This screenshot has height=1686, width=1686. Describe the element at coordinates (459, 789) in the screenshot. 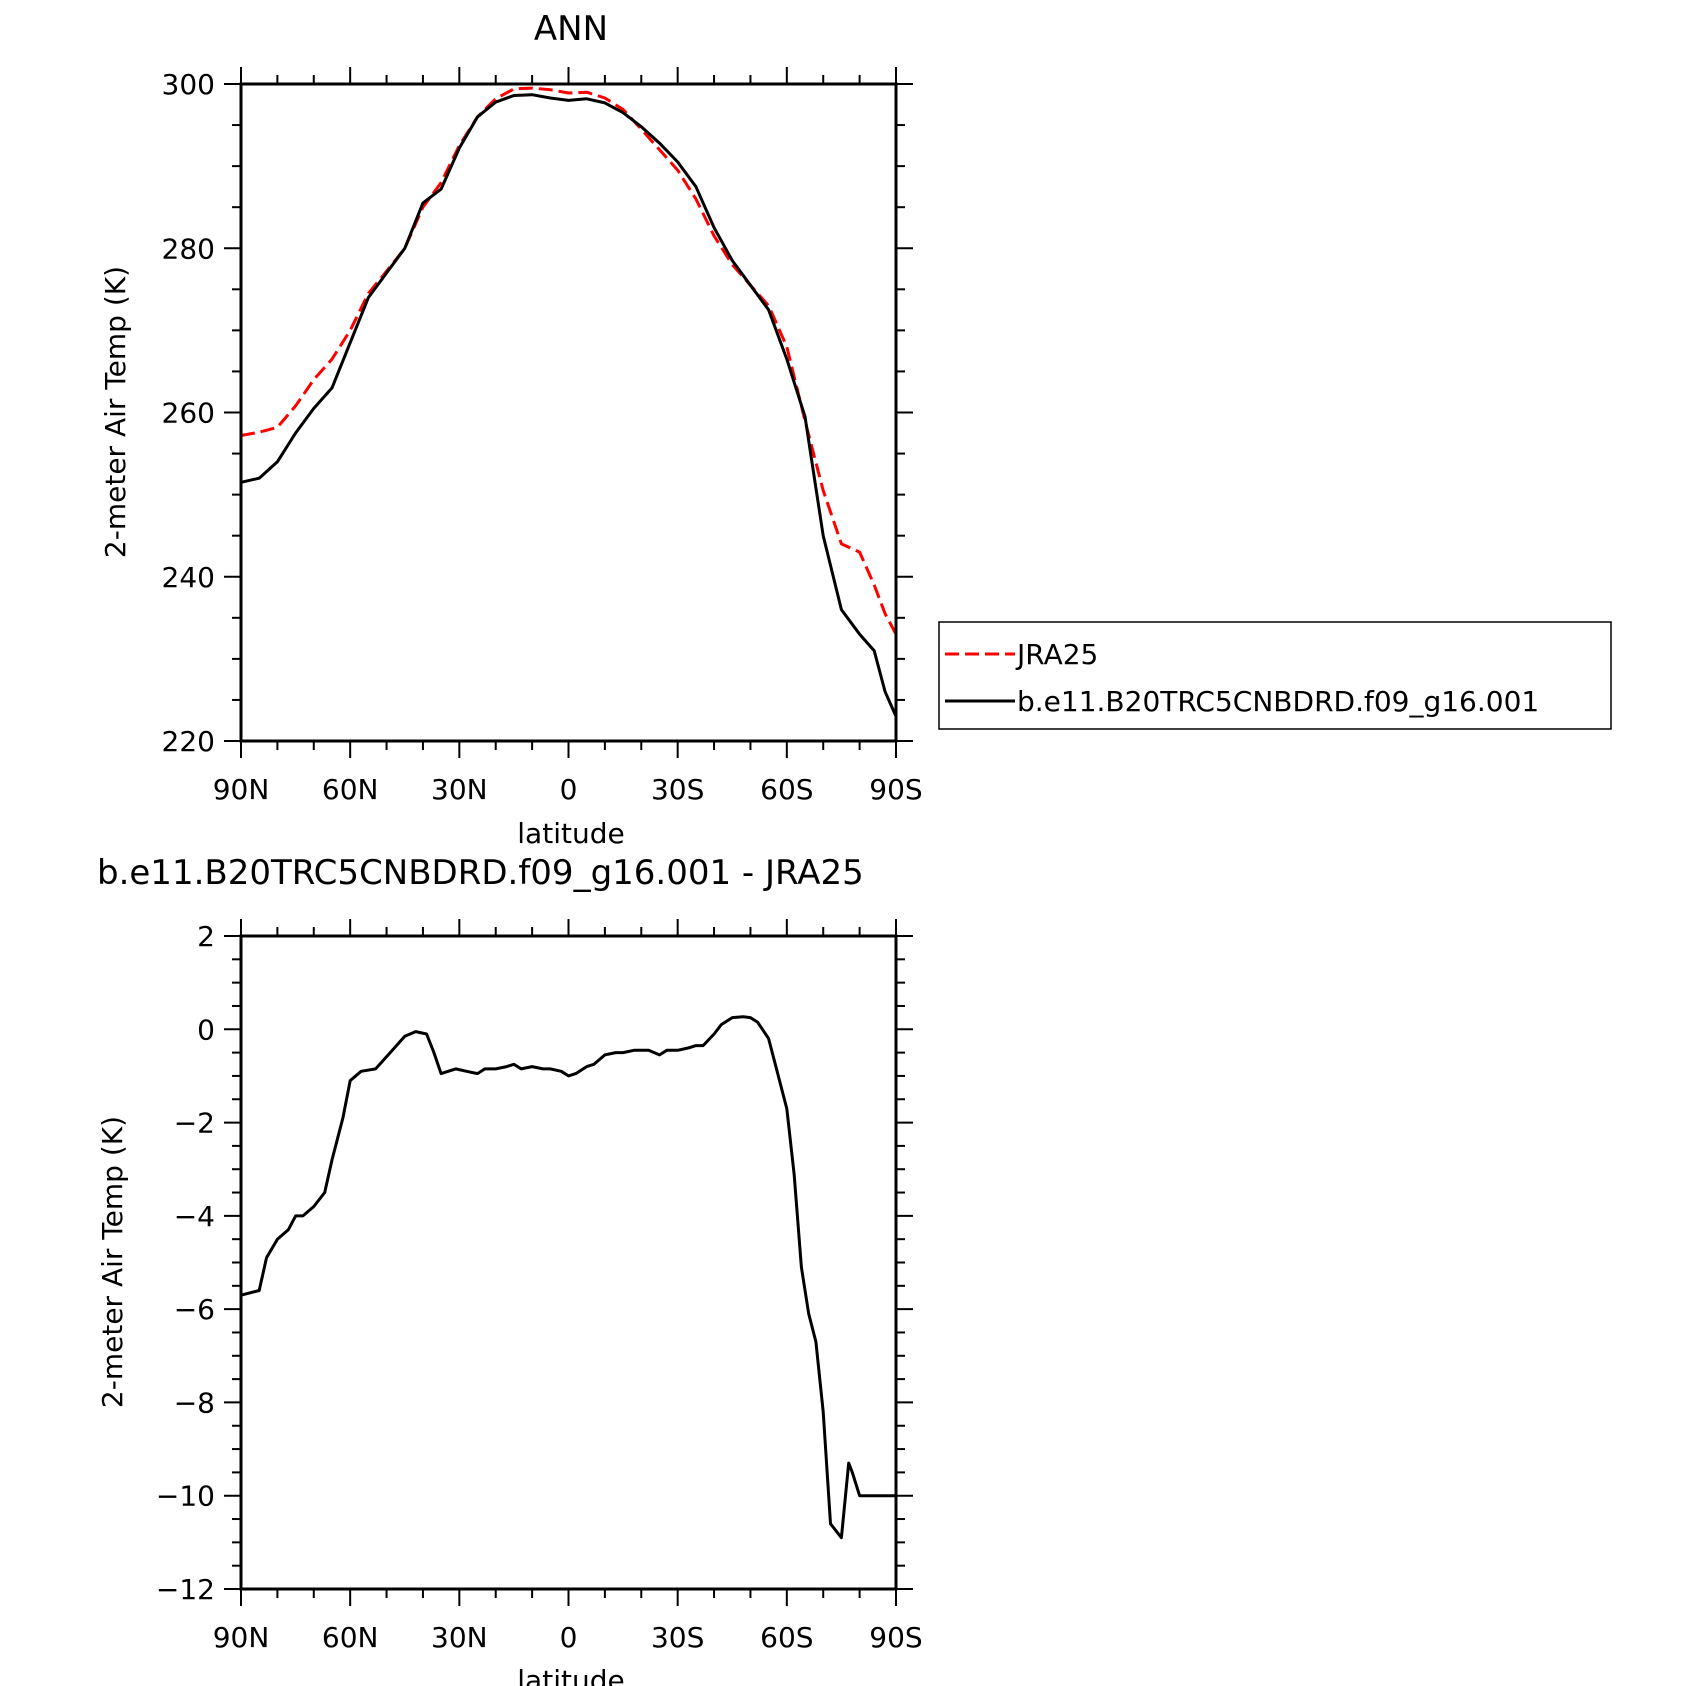

I see `top-x-tick-label: 30N` at that location.